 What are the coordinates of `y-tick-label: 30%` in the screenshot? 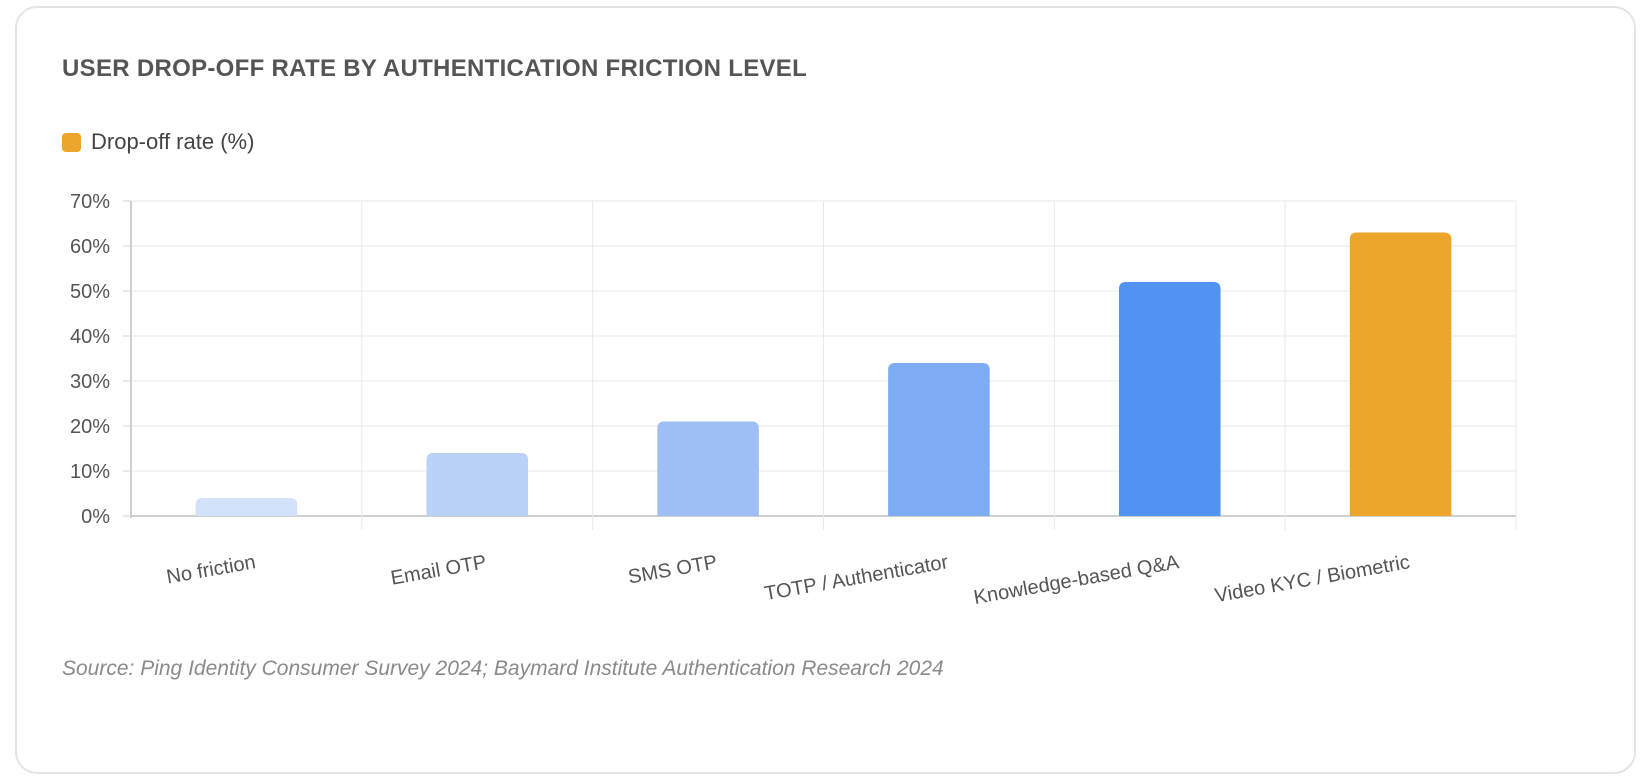 It's located at (90, 382).